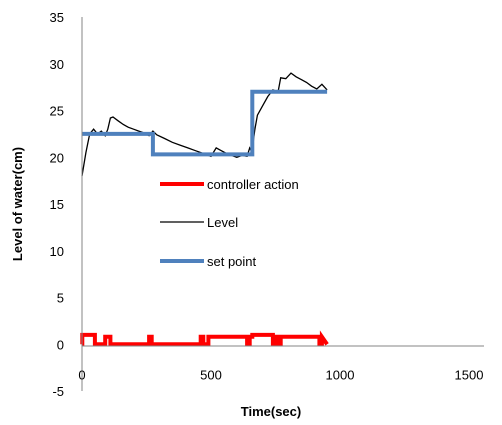 This screenshot has width=502, height=425. Describe the element at coordinates (60, 298) in the screenshot. I see `y-tick-label: 5` at that location.